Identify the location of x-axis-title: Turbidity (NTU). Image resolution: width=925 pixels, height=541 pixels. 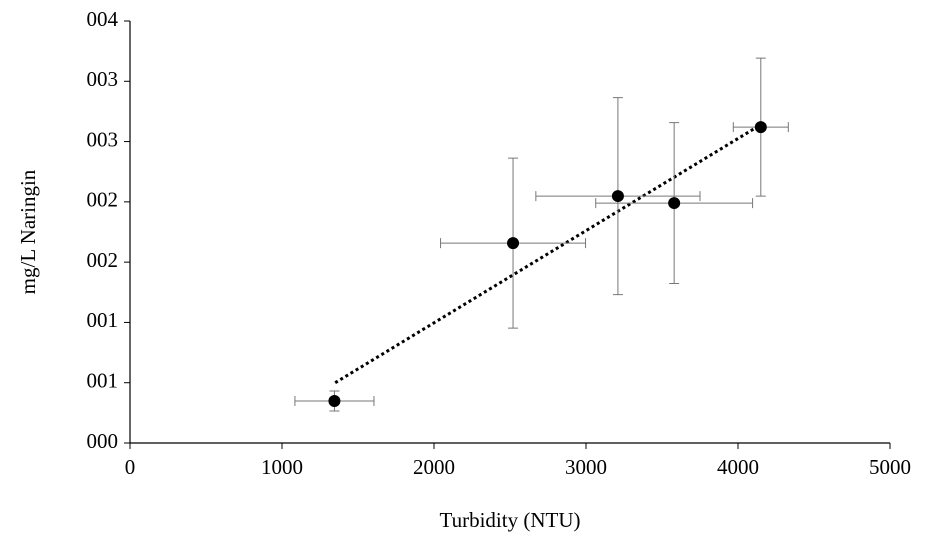
(510, 520).